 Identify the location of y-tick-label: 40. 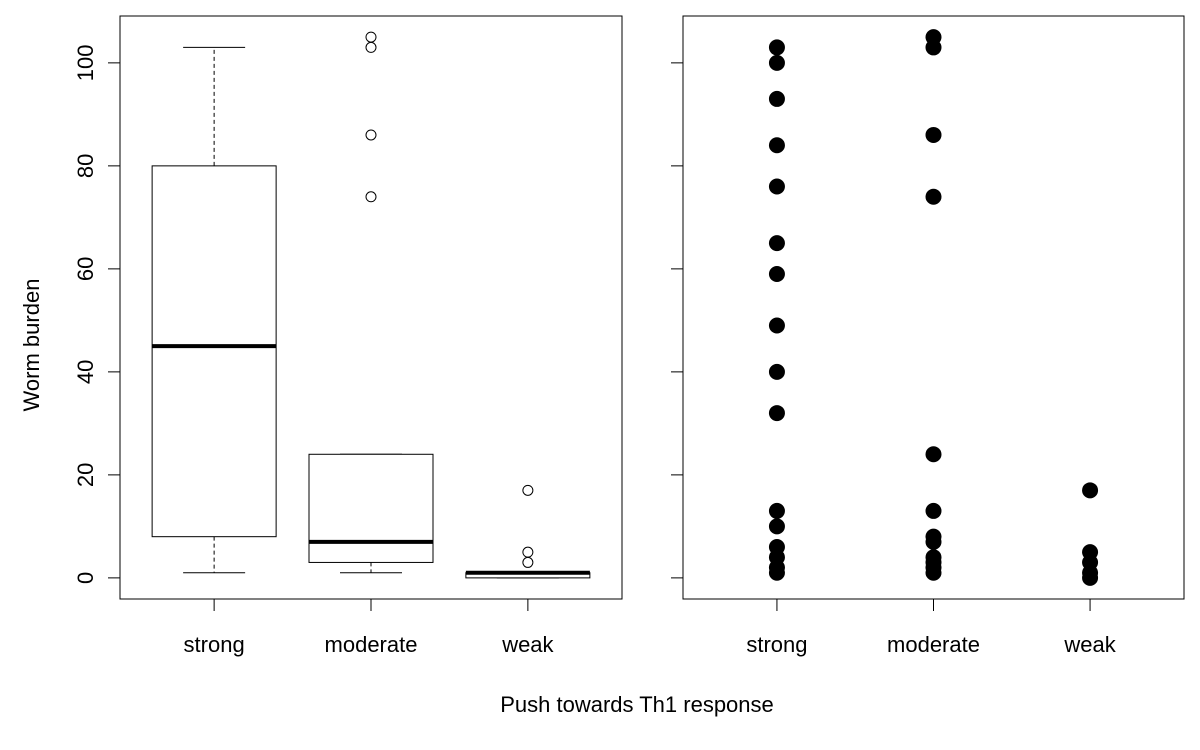
(85, 372).